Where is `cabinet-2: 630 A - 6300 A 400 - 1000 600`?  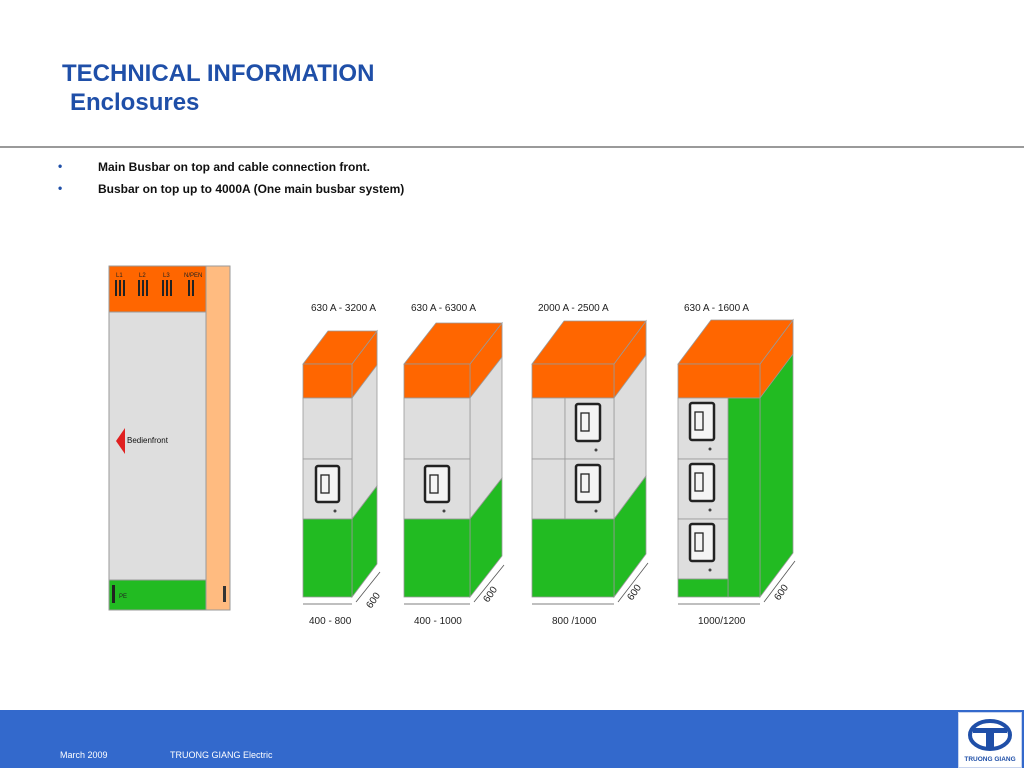
cabinet-2: 630 A - 6300 A 400 - 1000 600 is located at coordinates (454, 465).